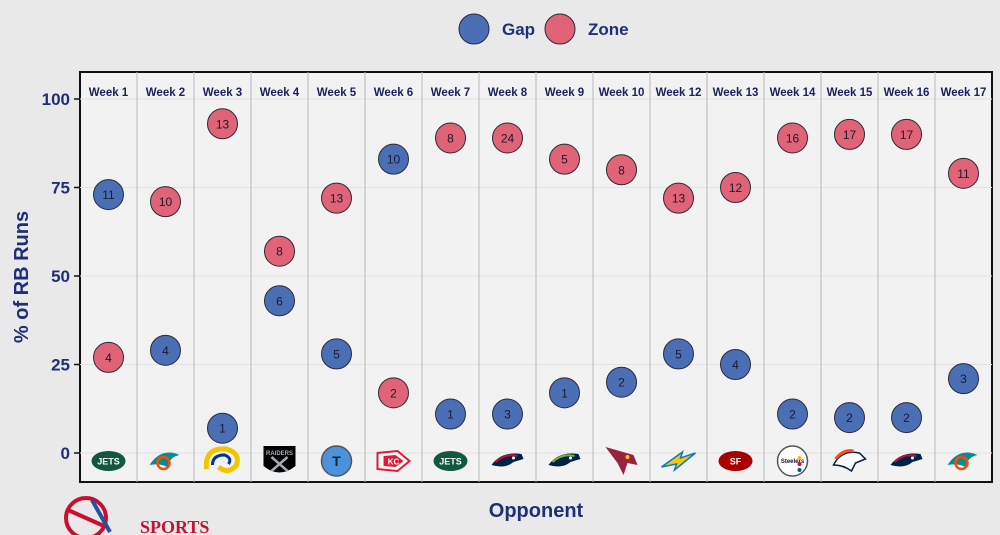 Image resolution: width=1000 pixels, height=535 pixels. I want to click on titans-logo: T, so click(336, 461).